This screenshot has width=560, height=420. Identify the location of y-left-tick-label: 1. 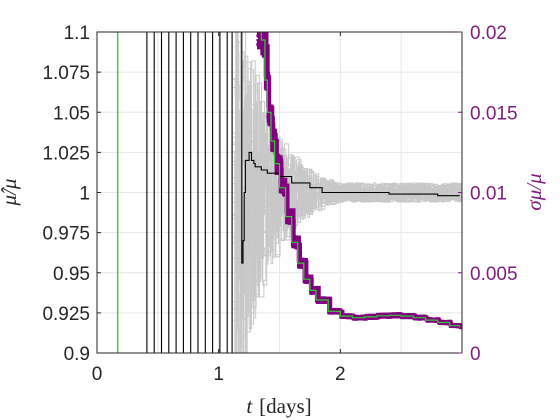
(84, 194).